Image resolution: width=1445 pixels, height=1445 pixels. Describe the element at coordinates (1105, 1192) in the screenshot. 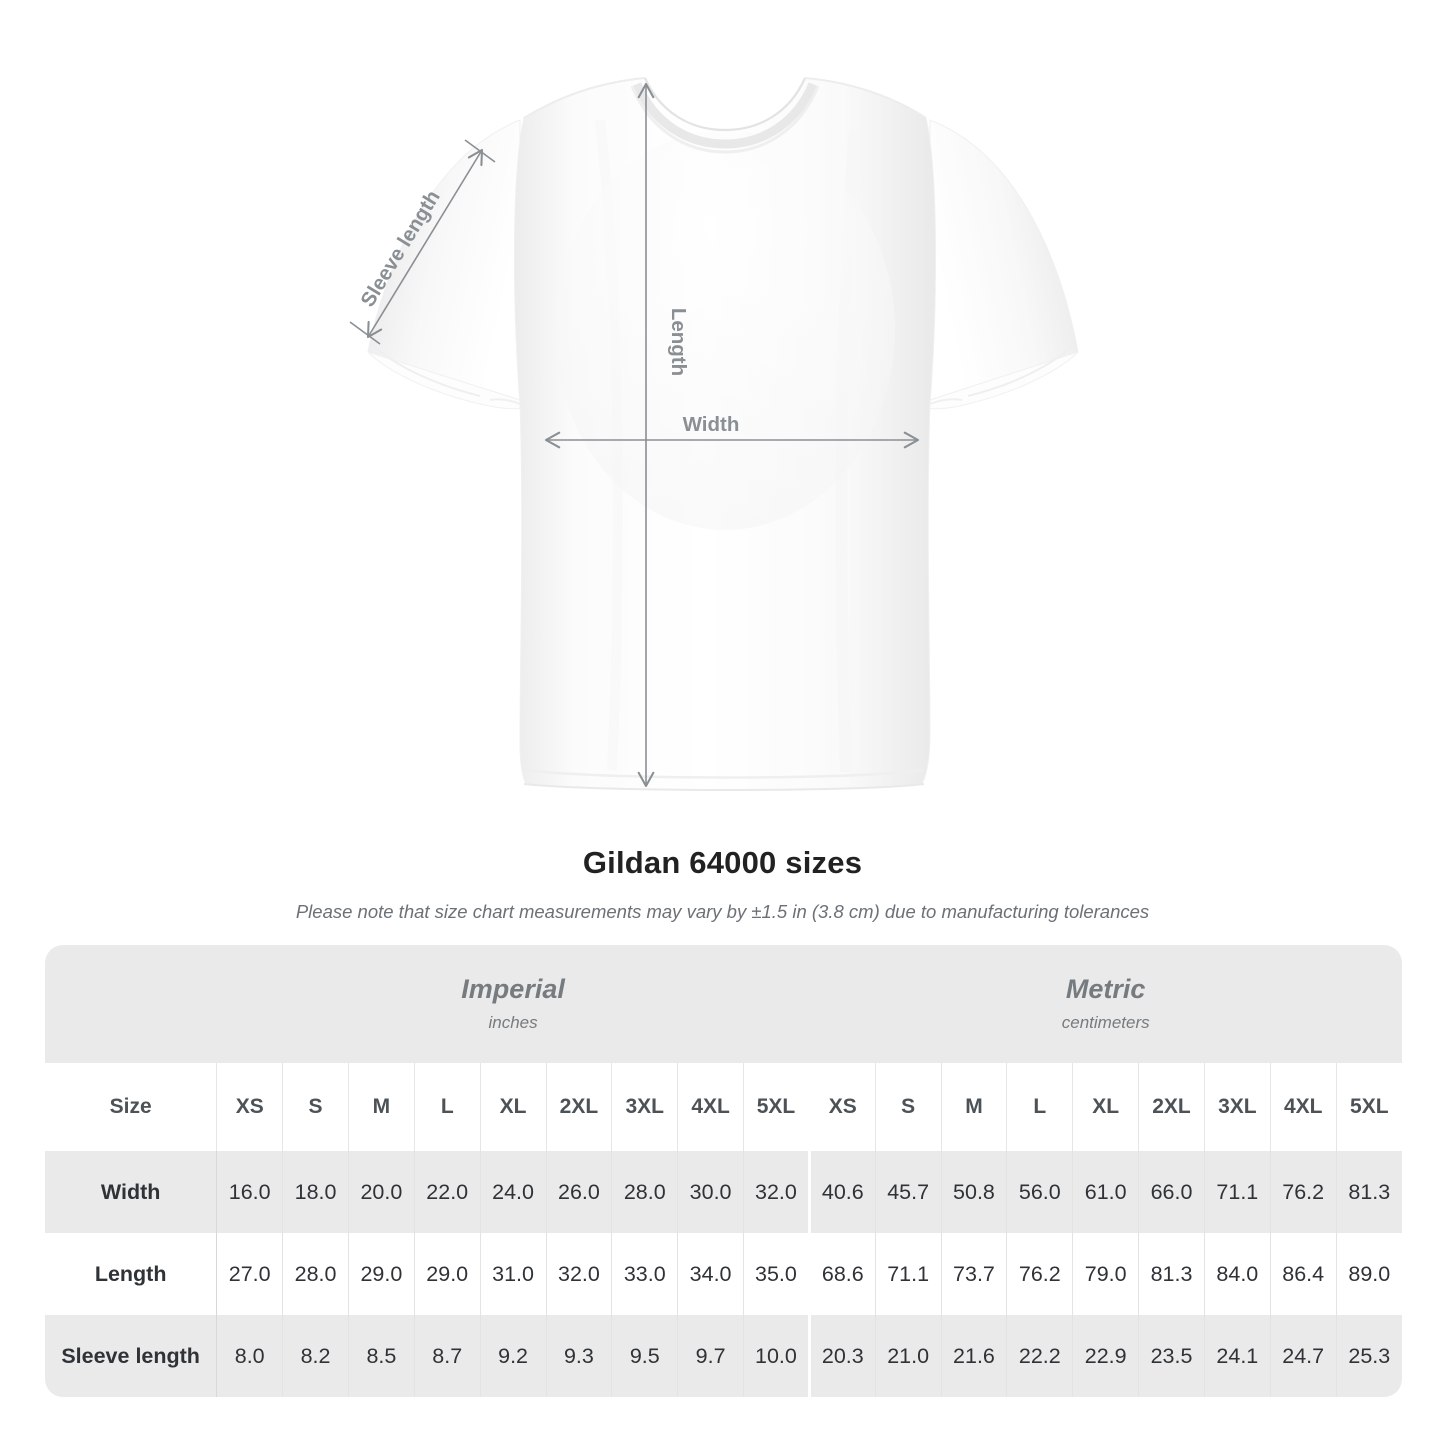

I see `cell-width-metric-xl: 61.0` at that location.